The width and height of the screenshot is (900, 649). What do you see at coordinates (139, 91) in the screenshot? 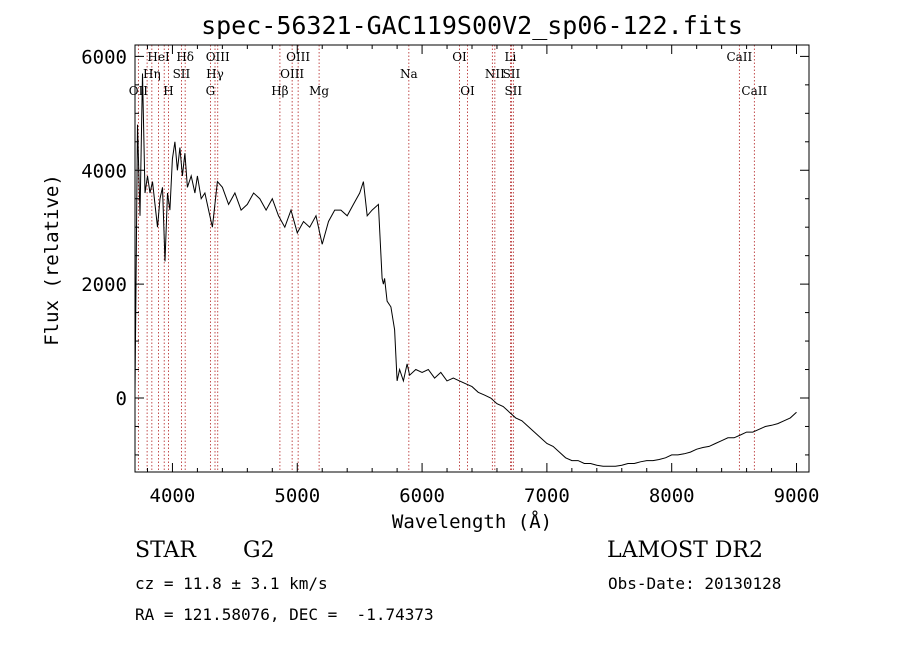
I see `line-marker-label: OII` at bounding box center [139, 91].